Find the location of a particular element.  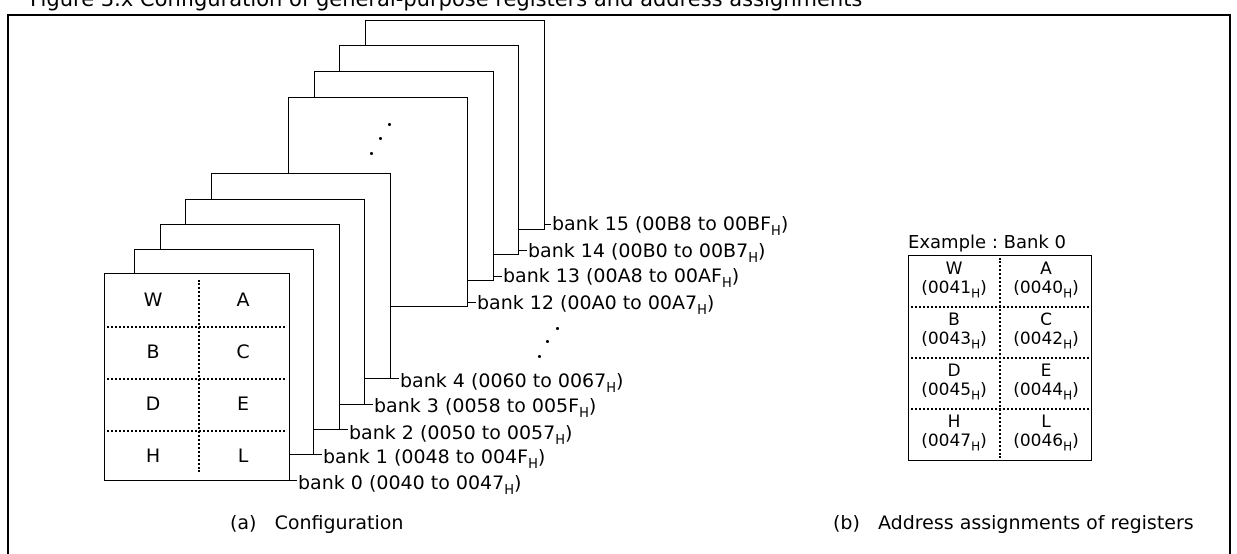

bank-13-range: (00A8 to 00AF is located at coordinates (654, 276).